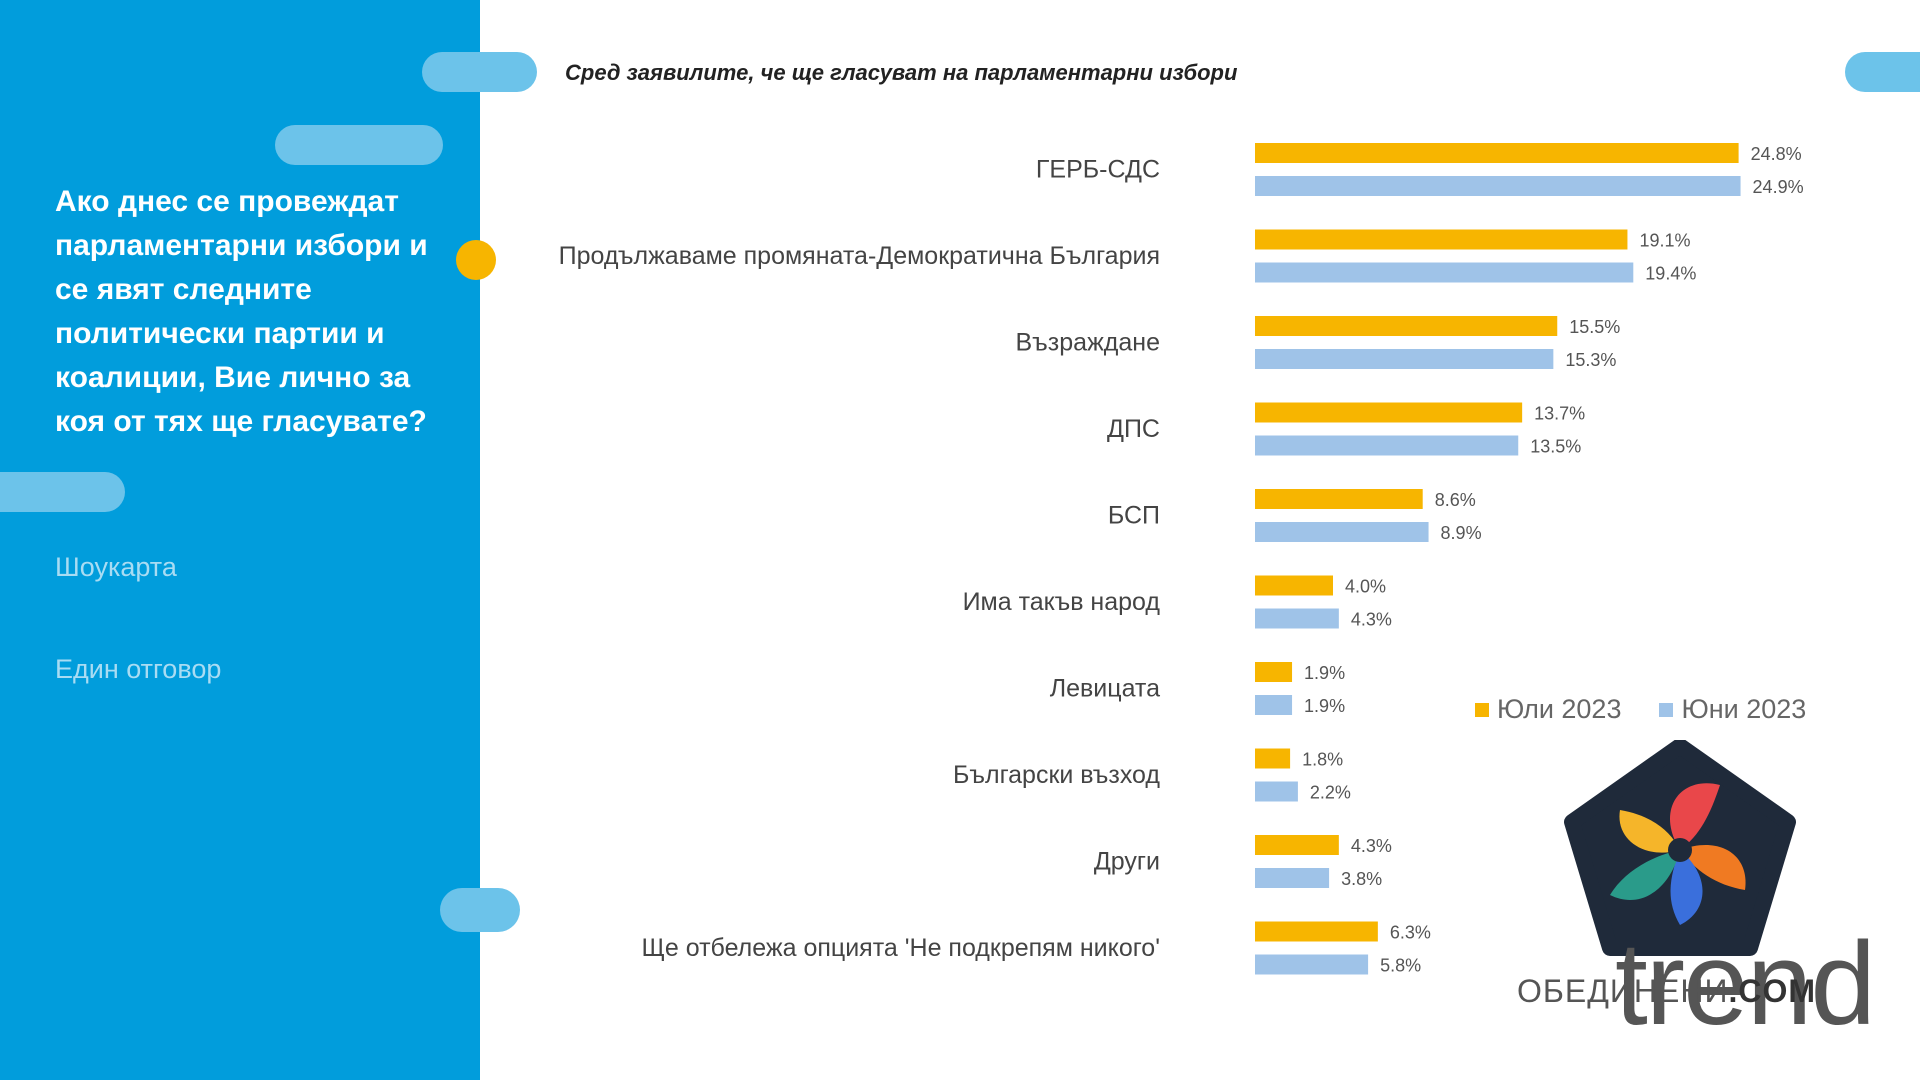 The height and width of the screenshot is (1080, 1920). I want to click on data-label-june: 8.9%, so click(1461, 533).